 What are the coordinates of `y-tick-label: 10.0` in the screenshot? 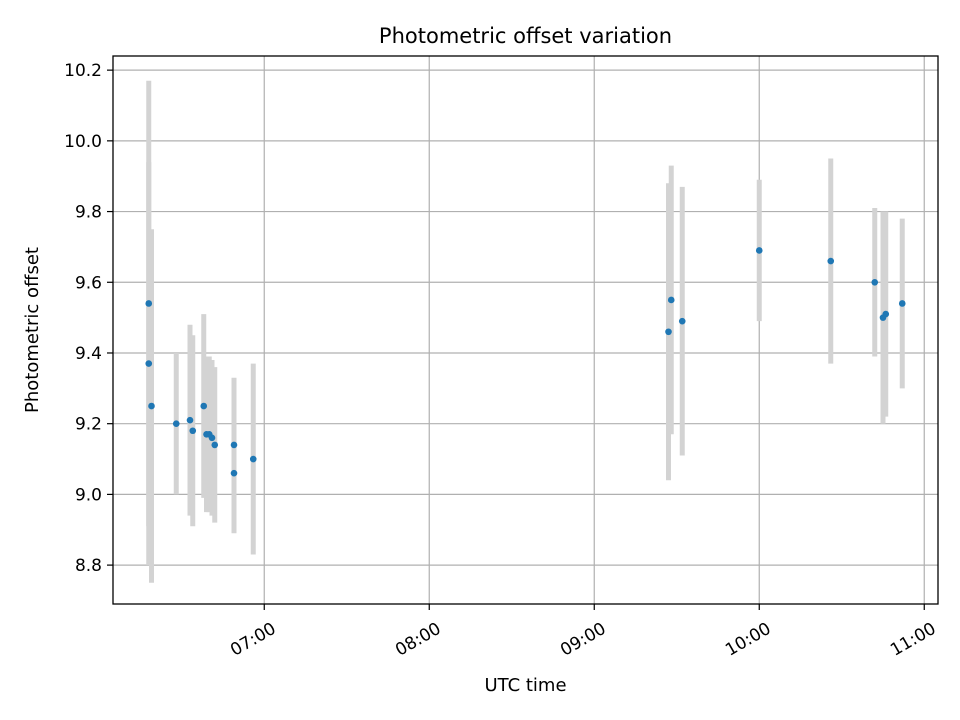 It's located at (83, 142).